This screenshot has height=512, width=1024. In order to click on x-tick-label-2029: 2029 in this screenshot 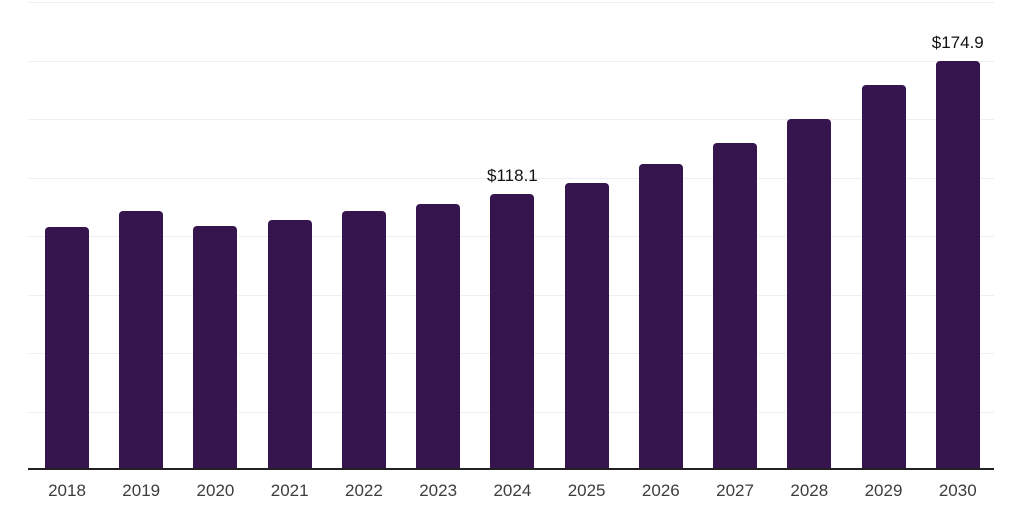, I will do `click(883, 490)`.